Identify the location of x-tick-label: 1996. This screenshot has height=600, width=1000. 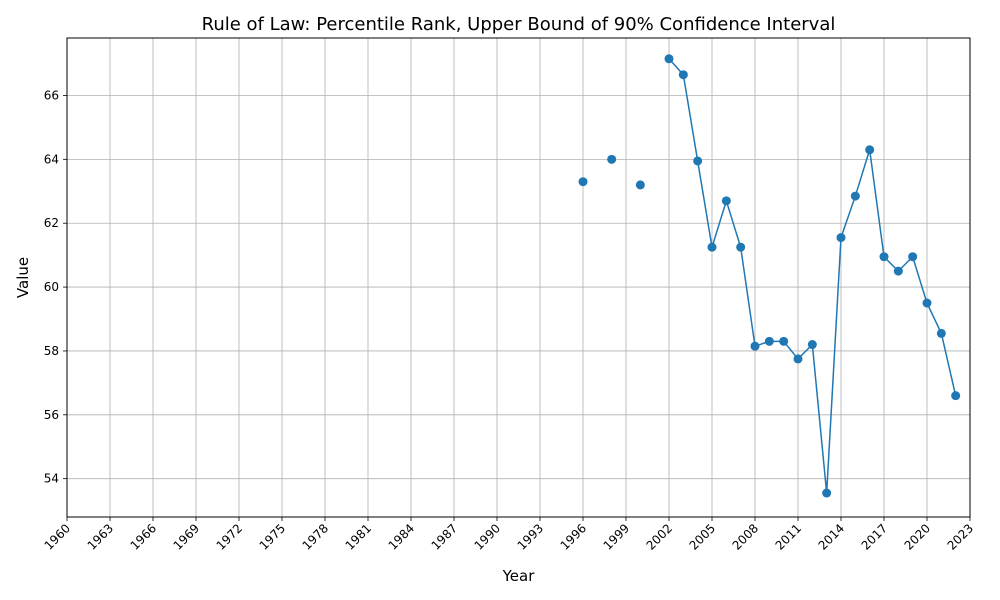
(573, 536).